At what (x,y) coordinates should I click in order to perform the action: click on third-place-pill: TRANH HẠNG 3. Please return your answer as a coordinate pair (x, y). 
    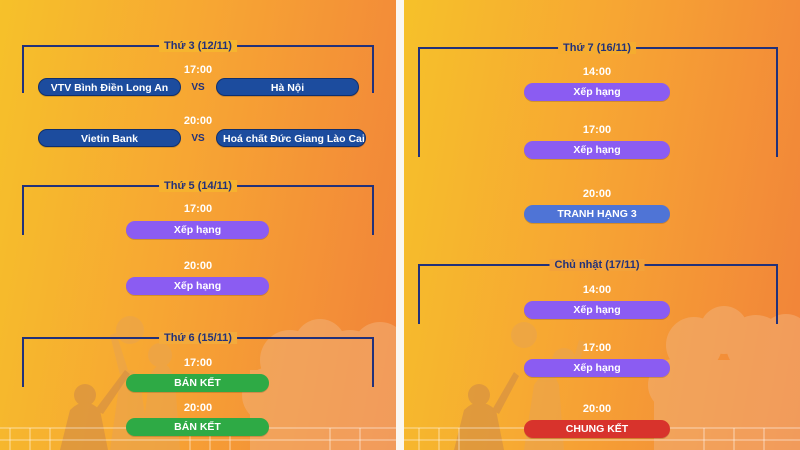
    Looking at the image, I should click on (597, 214).